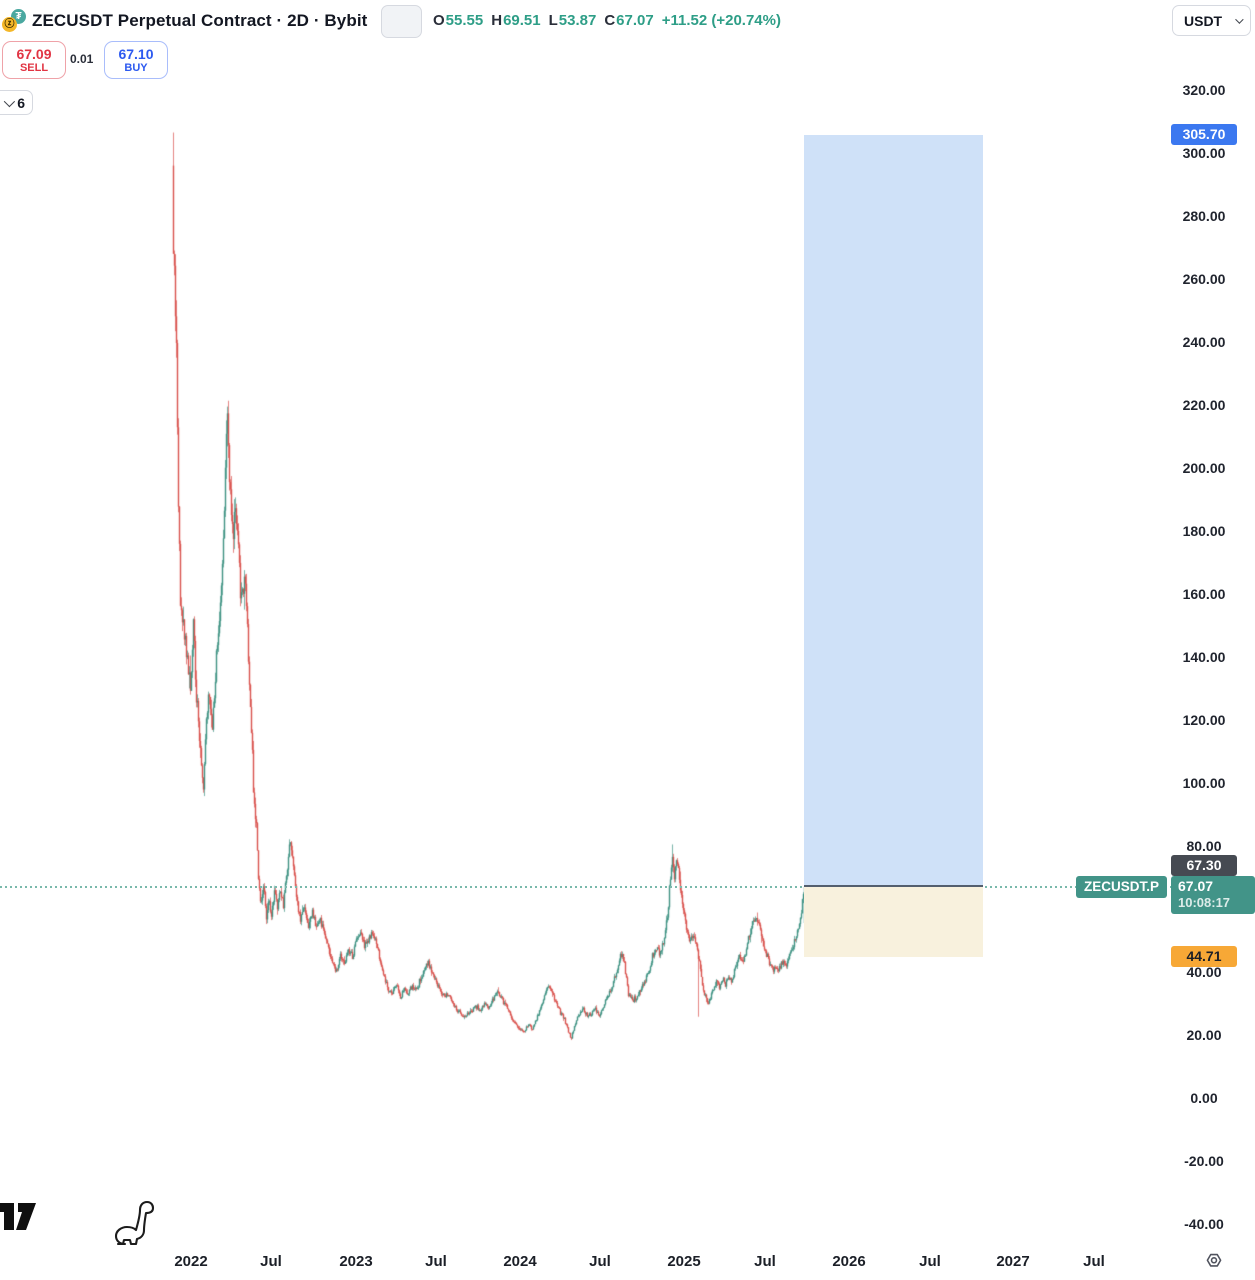 The height and width of the screenshot is (1280, 1255). Describe the element at coordinates (849, 1261) in the screenshot. I see `time-tick-2026: 2026` at that location.